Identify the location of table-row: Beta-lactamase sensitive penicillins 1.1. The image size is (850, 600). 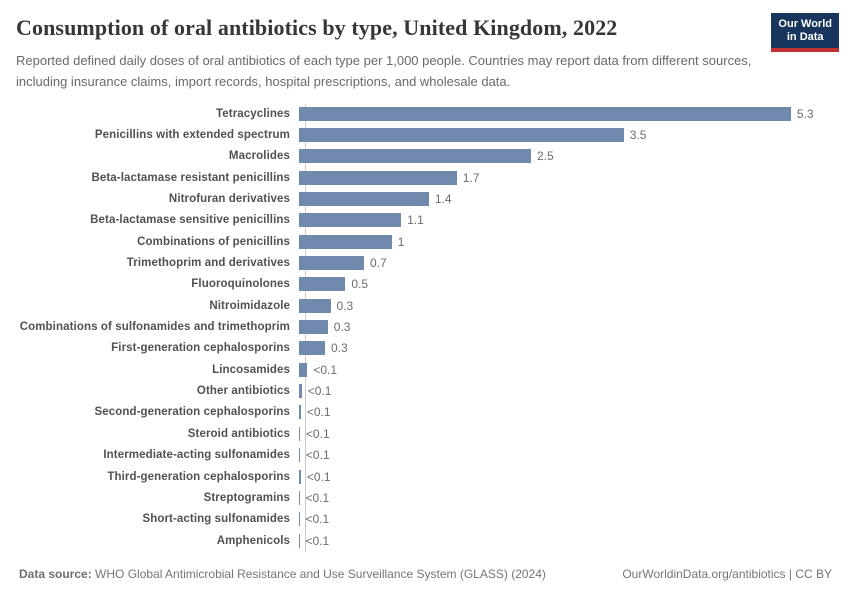
(425, 220).